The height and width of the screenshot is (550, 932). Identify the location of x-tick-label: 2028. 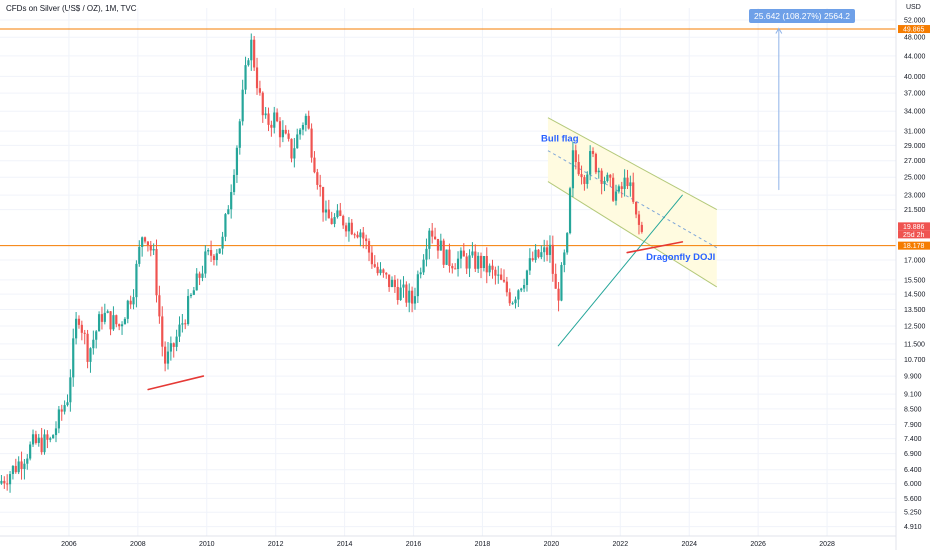
(827, 544).